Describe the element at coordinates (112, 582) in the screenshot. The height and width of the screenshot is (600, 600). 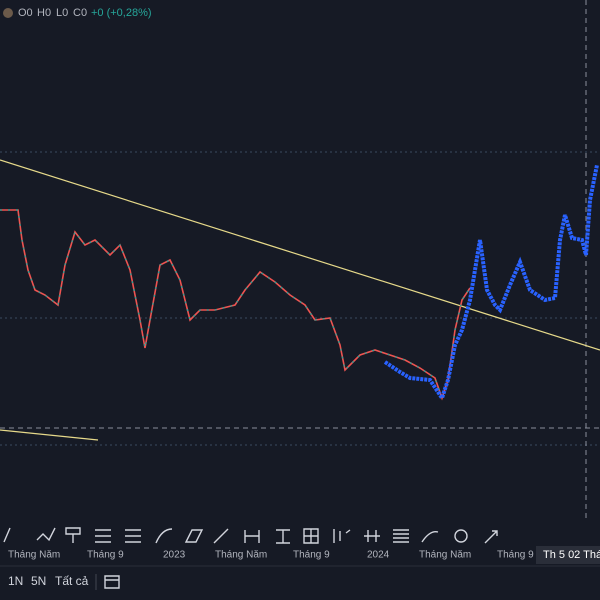
I see `date-range-icon` at that location.